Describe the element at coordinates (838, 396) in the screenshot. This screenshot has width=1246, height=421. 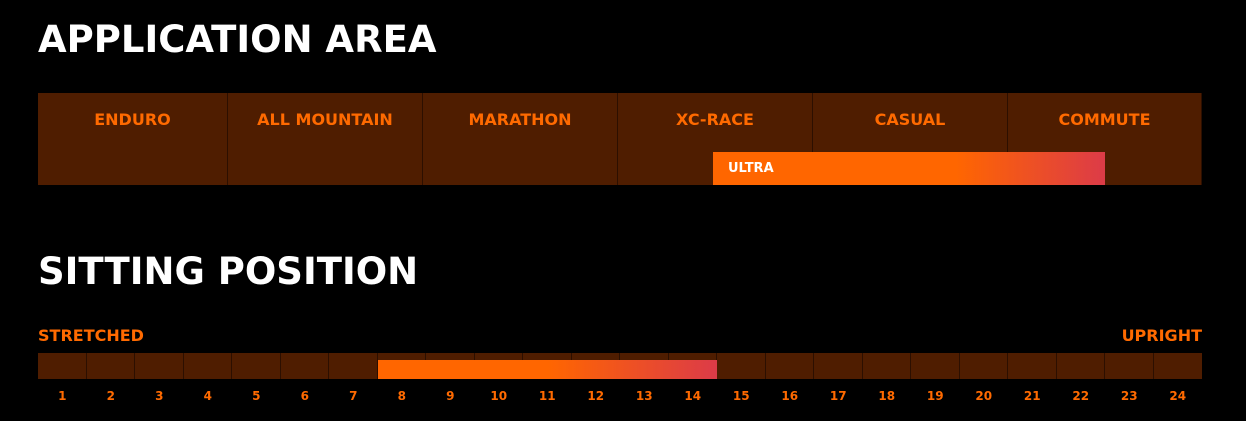
I see `scale-number: 17` at that location.